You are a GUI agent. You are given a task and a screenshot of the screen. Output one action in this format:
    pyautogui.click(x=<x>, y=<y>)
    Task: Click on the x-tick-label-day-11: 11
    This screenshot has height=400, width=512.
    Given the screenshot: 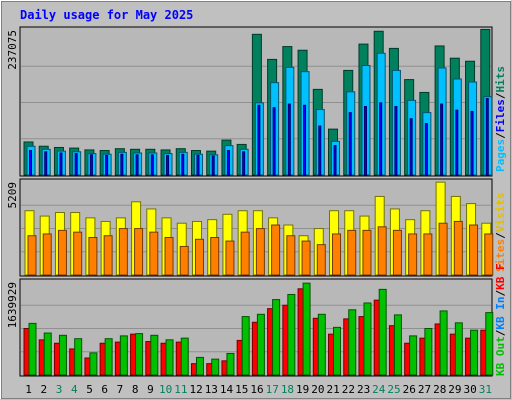 What is the action you would take?
    pyautogui.click(x=180, y=389)
    